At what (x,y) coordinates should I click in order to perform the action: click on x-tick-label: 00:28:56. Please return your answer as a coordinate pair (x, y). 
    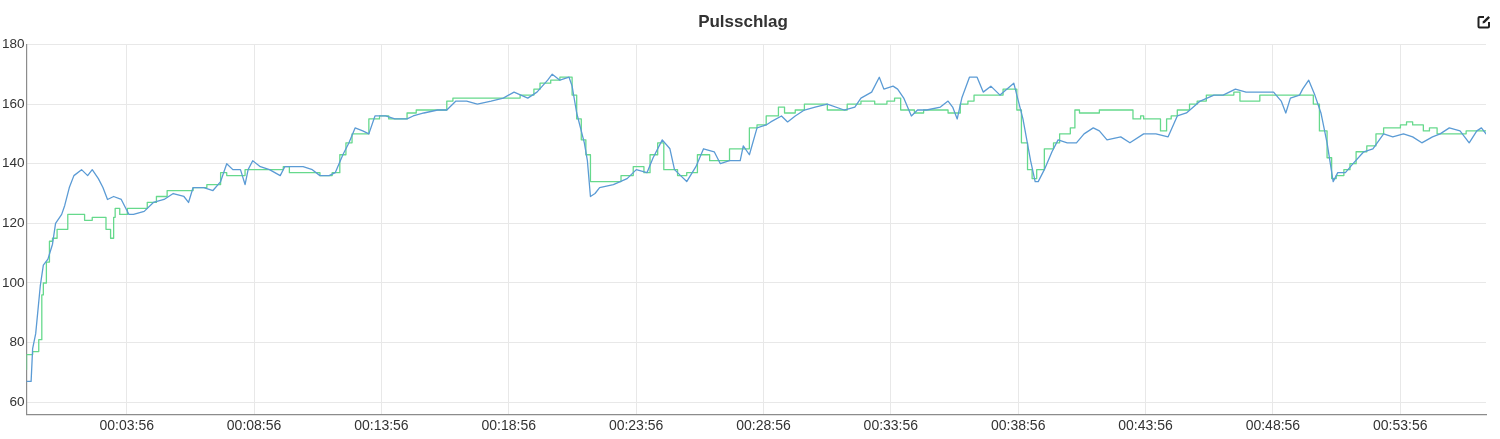
    Looking at the image, I should click on (763, 425).